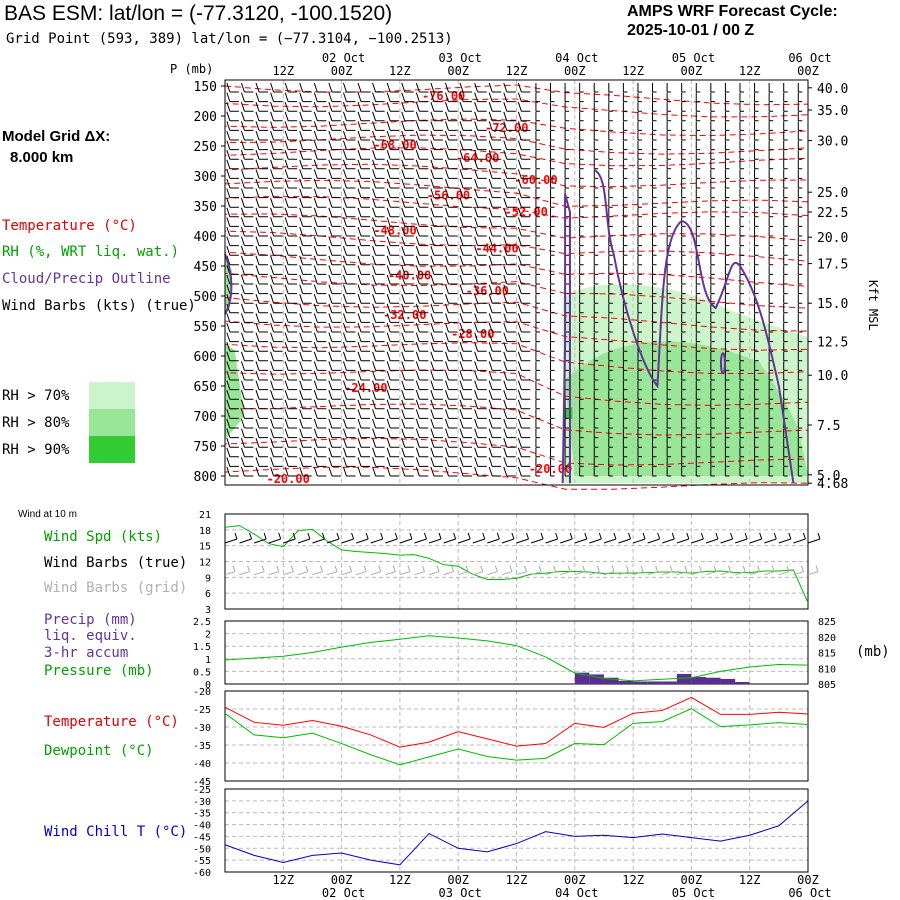 The height and width of the screenshot is (900, 900). What do you see at coordinates (90, 620) in the screenshot?
I see `legend-precip: Precip (mm)` at bounding box center [90, 620].